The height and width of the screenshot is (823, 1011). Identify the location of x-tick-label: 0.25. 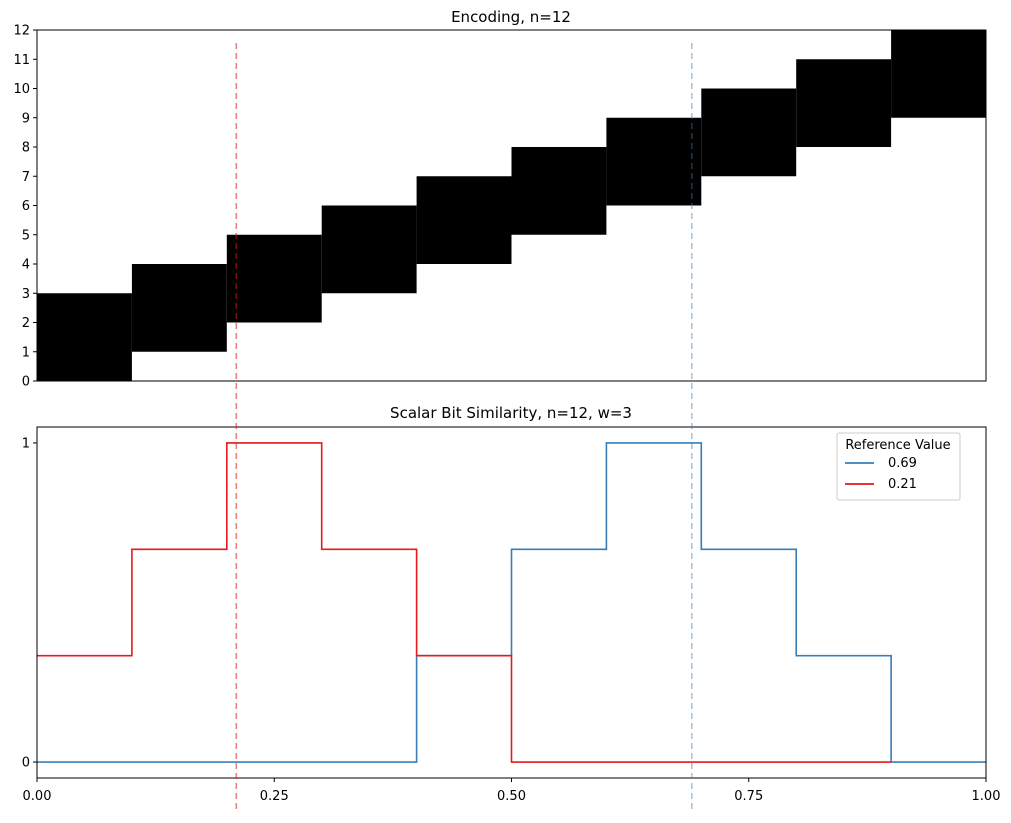
(274, 796).